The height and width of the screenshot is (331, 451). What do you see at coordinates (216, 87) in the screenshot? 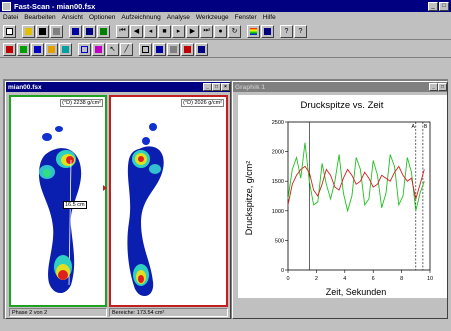
I see `scan-maximize-button: □` at bounding box center [216, 87].